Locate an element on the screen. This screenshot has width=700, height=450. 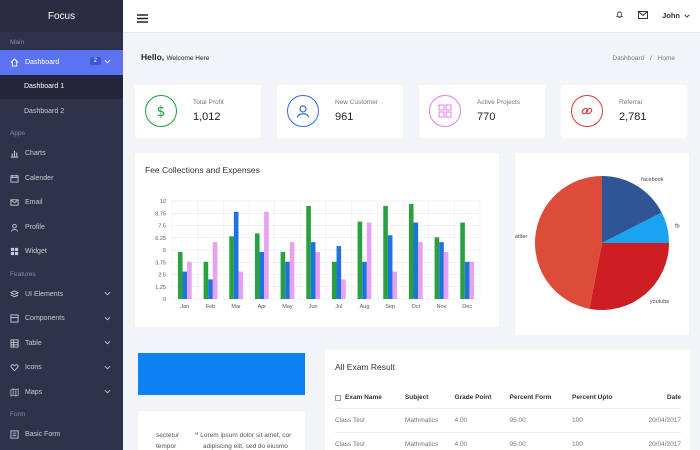
sidebar-item-profile: Profile is located at coordinates (61, 227).